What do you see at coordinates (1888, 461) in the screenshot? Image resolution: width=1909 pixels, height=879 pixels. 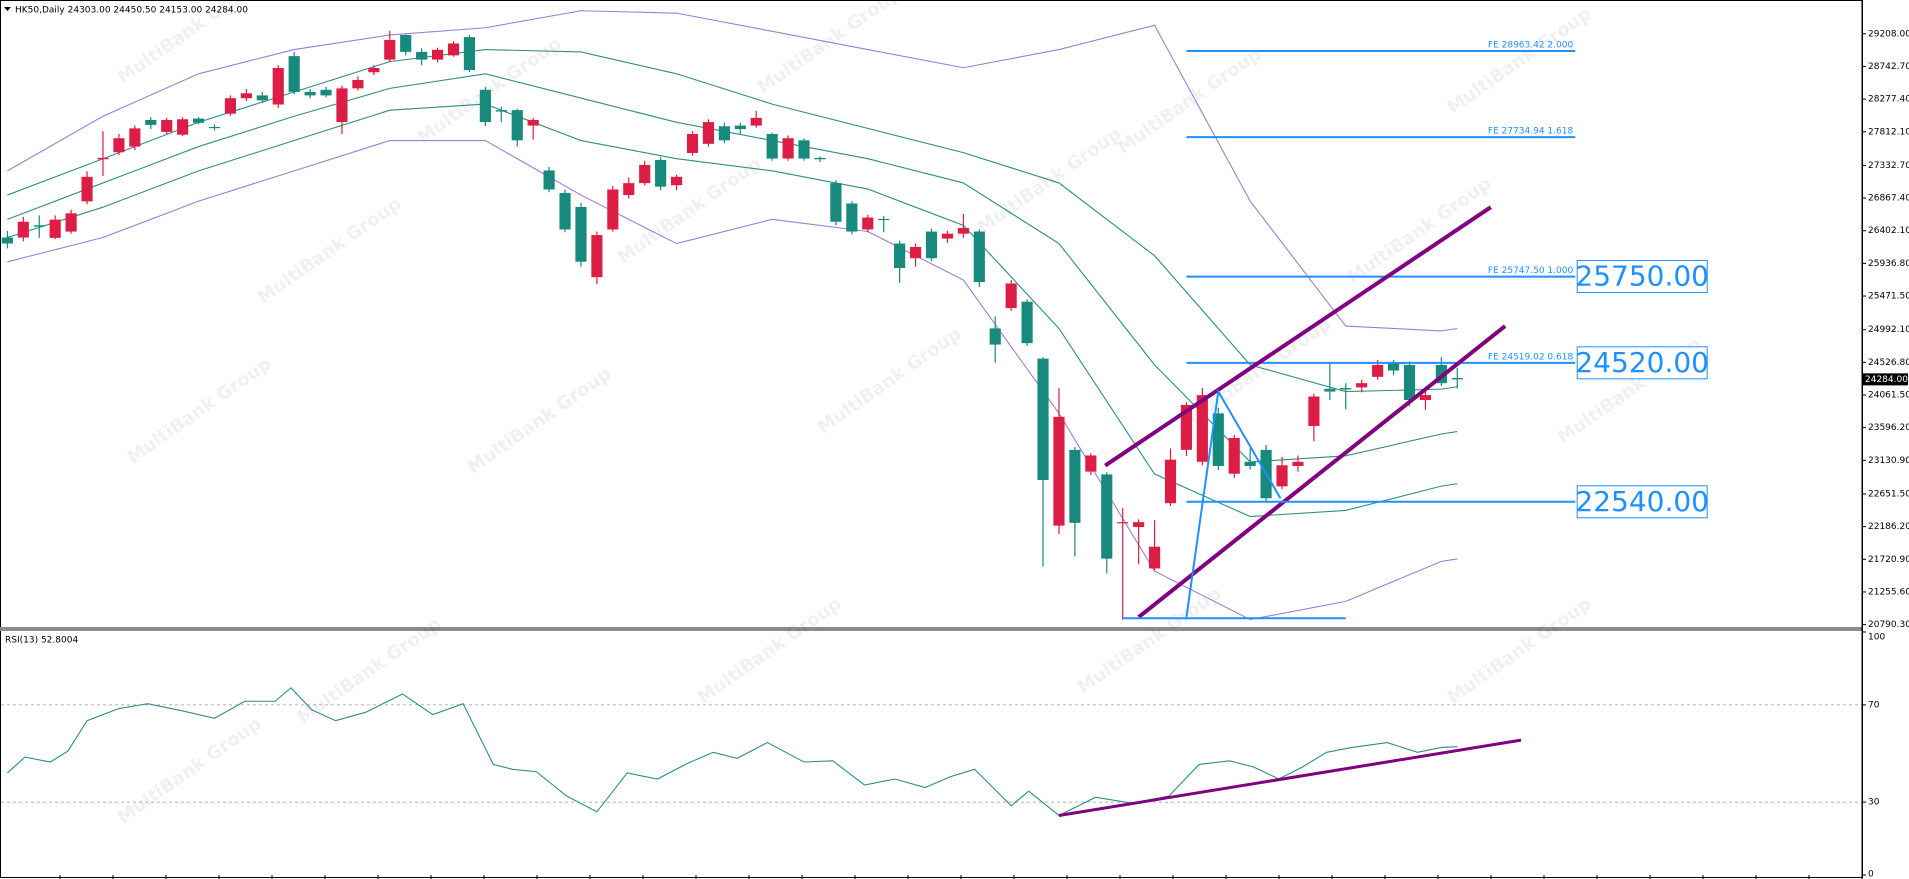 I see `y-tick-label: 23130.90` at bounding box center [1888, 461].